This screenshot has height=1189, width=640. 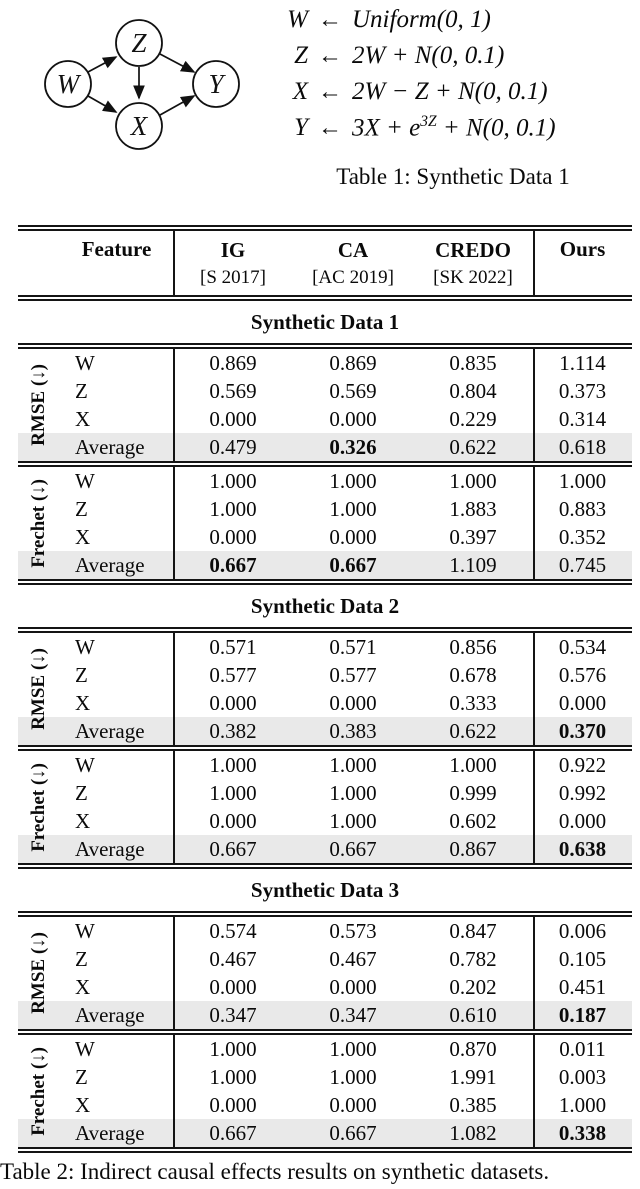 What do you see at coordinates (453, 56) in the screenshot?
I see `equation-line: Z ← 2W + N(0, 0.1)` at bounding box center [453, 56].